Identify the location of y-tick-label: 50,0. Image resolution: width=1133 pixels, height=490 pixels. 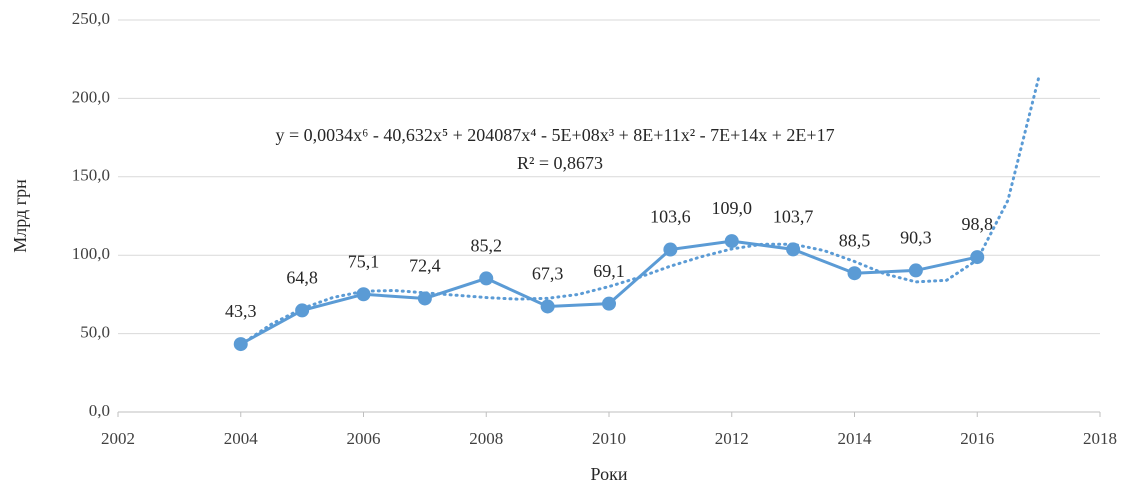
(95, 332).